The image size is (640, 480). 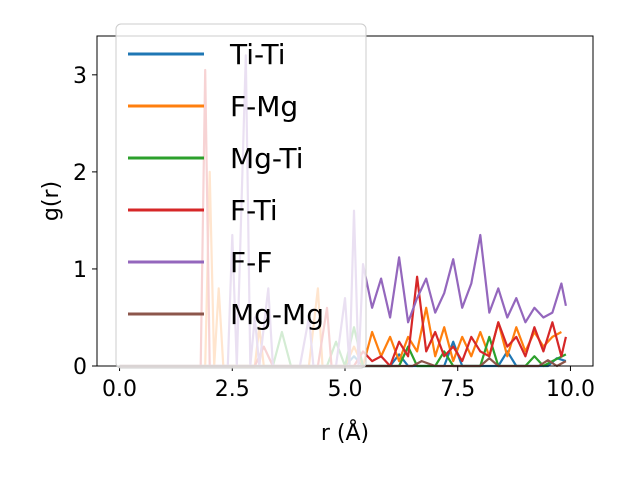 What do you see at coordinates (257, 54) in the screenshot?
I see `legend-label-ti-ti: Ti-Ti` at bounding box center [257, 54].